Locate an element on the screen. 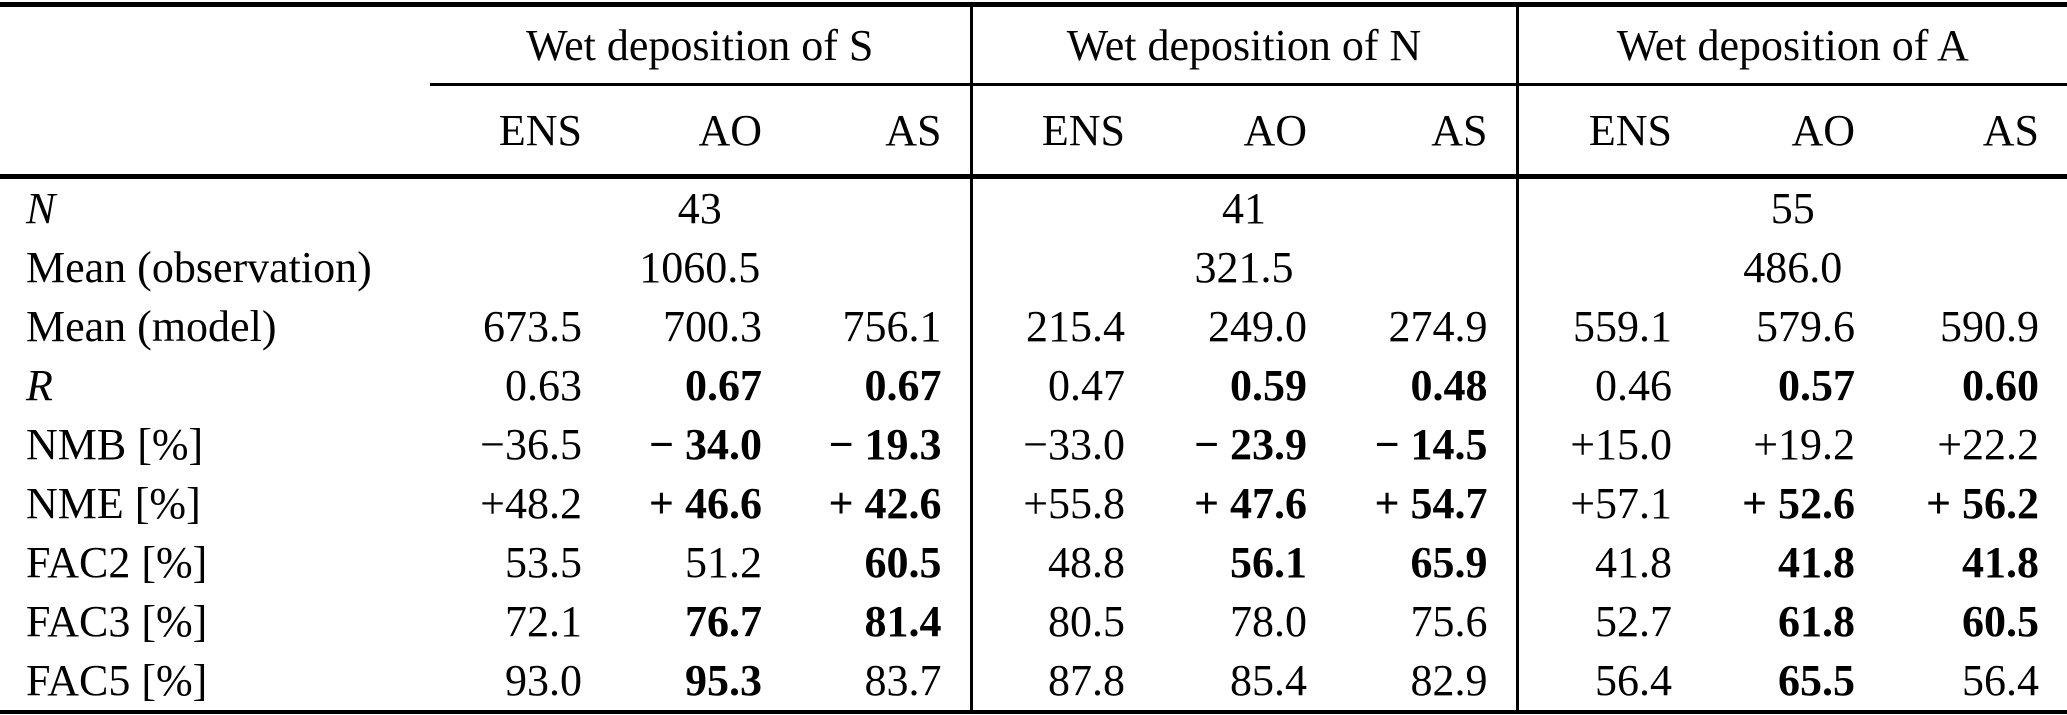 The image size is (2067, 715). data-cell: 81.4 is located at coordinates (903, 621).